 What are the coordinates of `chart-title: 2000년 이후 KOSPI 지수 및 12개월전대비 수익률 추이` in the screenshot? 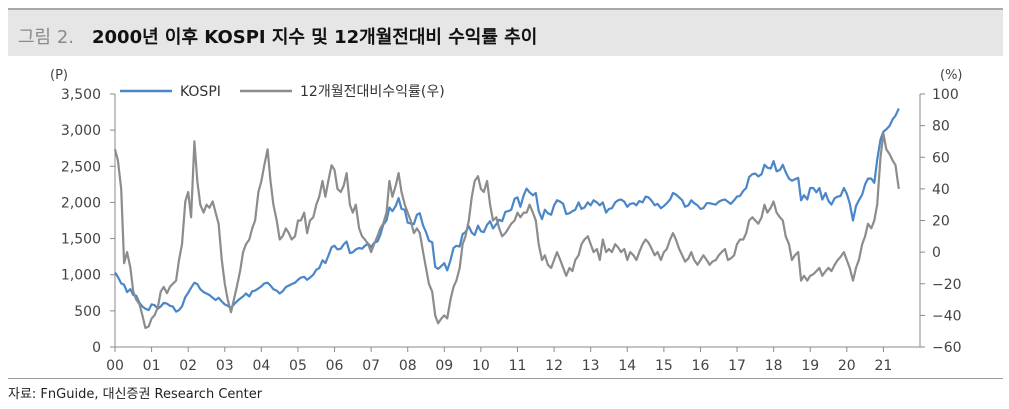 It's located at (315, 37).